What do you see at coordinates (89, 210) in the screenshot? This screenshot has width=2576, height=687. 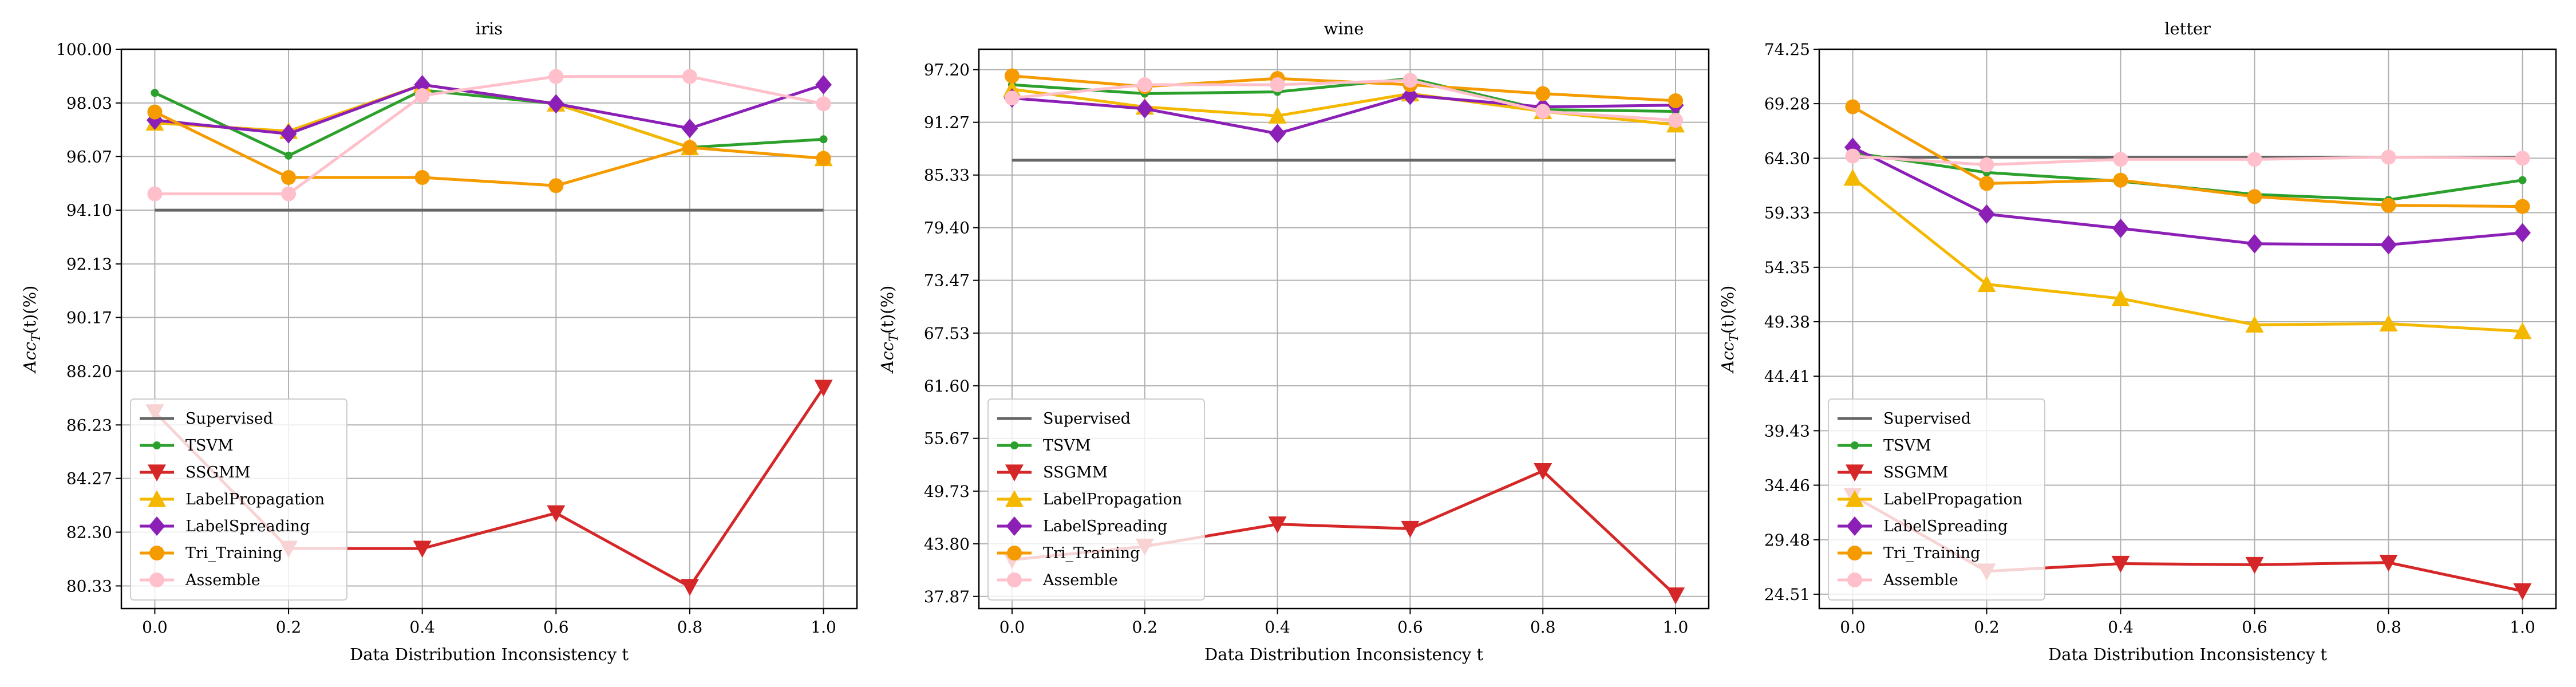 I see `y-tick-label: 94.10` at bounding box center [89, 210].